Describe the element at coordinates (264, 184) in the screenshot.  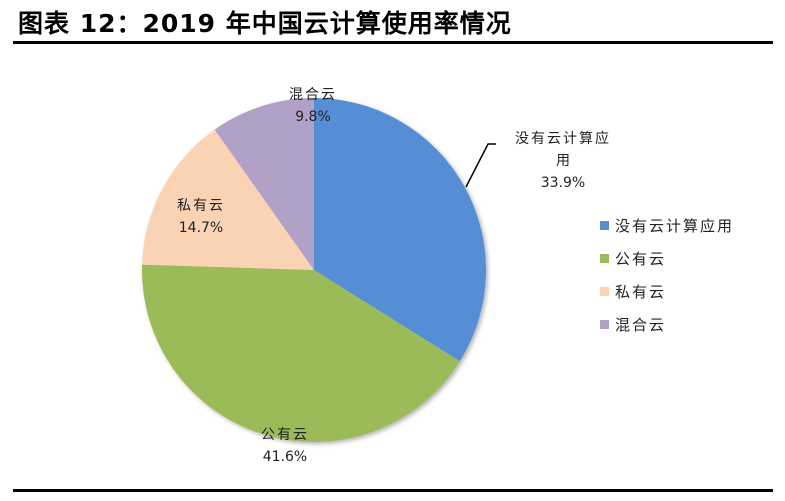
I see `slice-hybrid-cloud` at that location.